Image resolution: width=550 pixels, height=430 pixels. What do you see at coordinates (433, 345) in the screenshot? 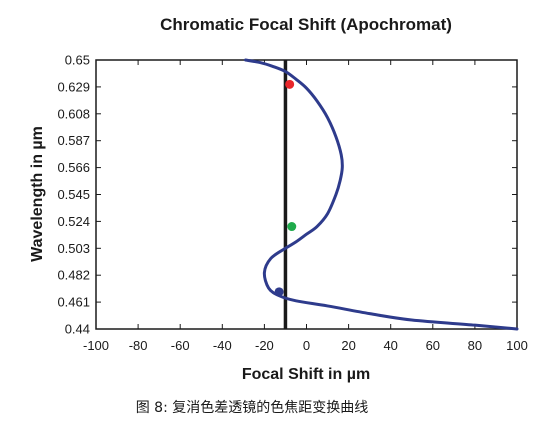
I see `x-tick-label: 60` at bounding box center [433, 345].